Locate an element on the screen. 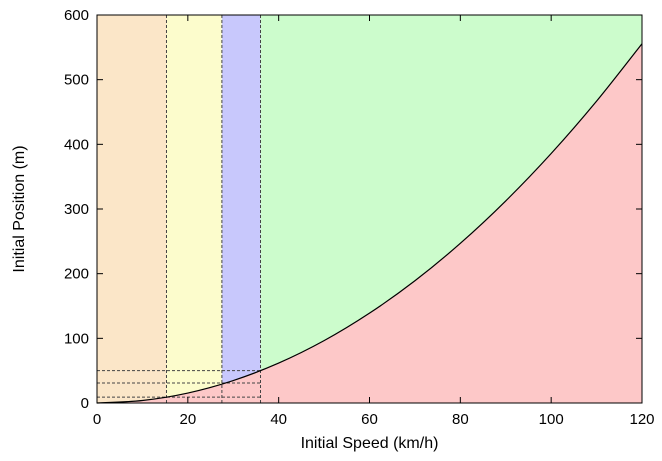 The width and height of the screenshot is (662, 461). x-axis-title: Initial Speed (km/h) is located at coordinates (370, 443).